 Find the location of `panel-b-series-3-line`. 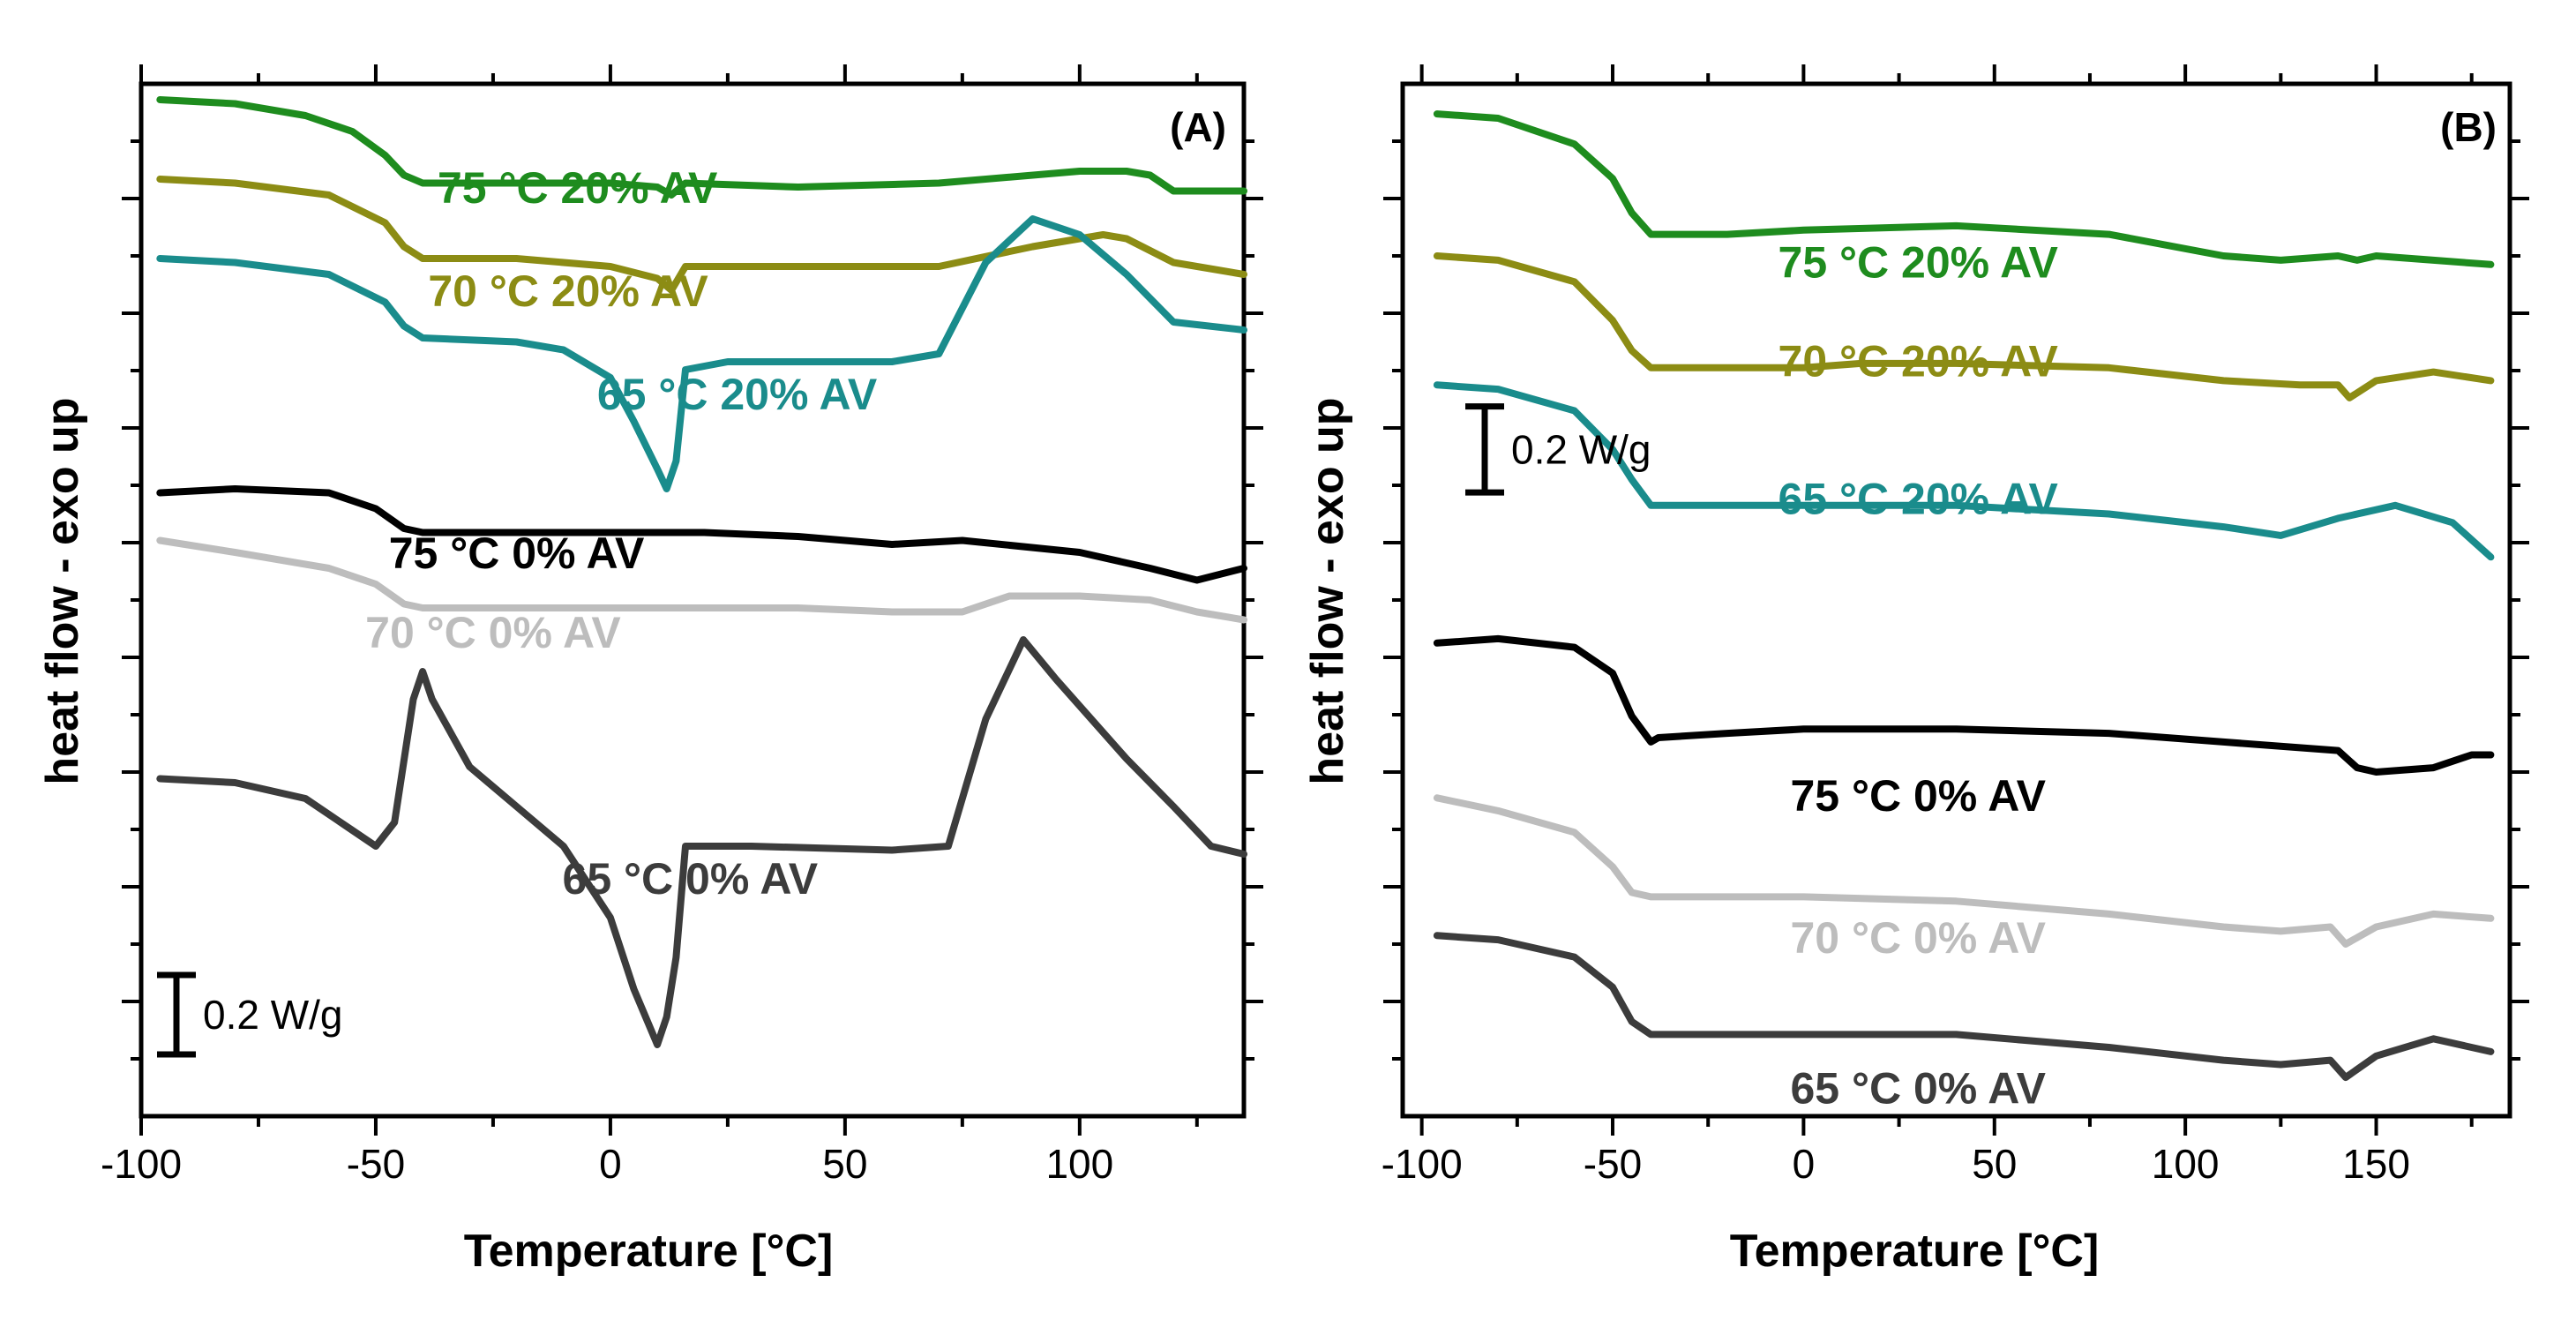

panel-b-series-3-line is located at coordinates (1964, 471).